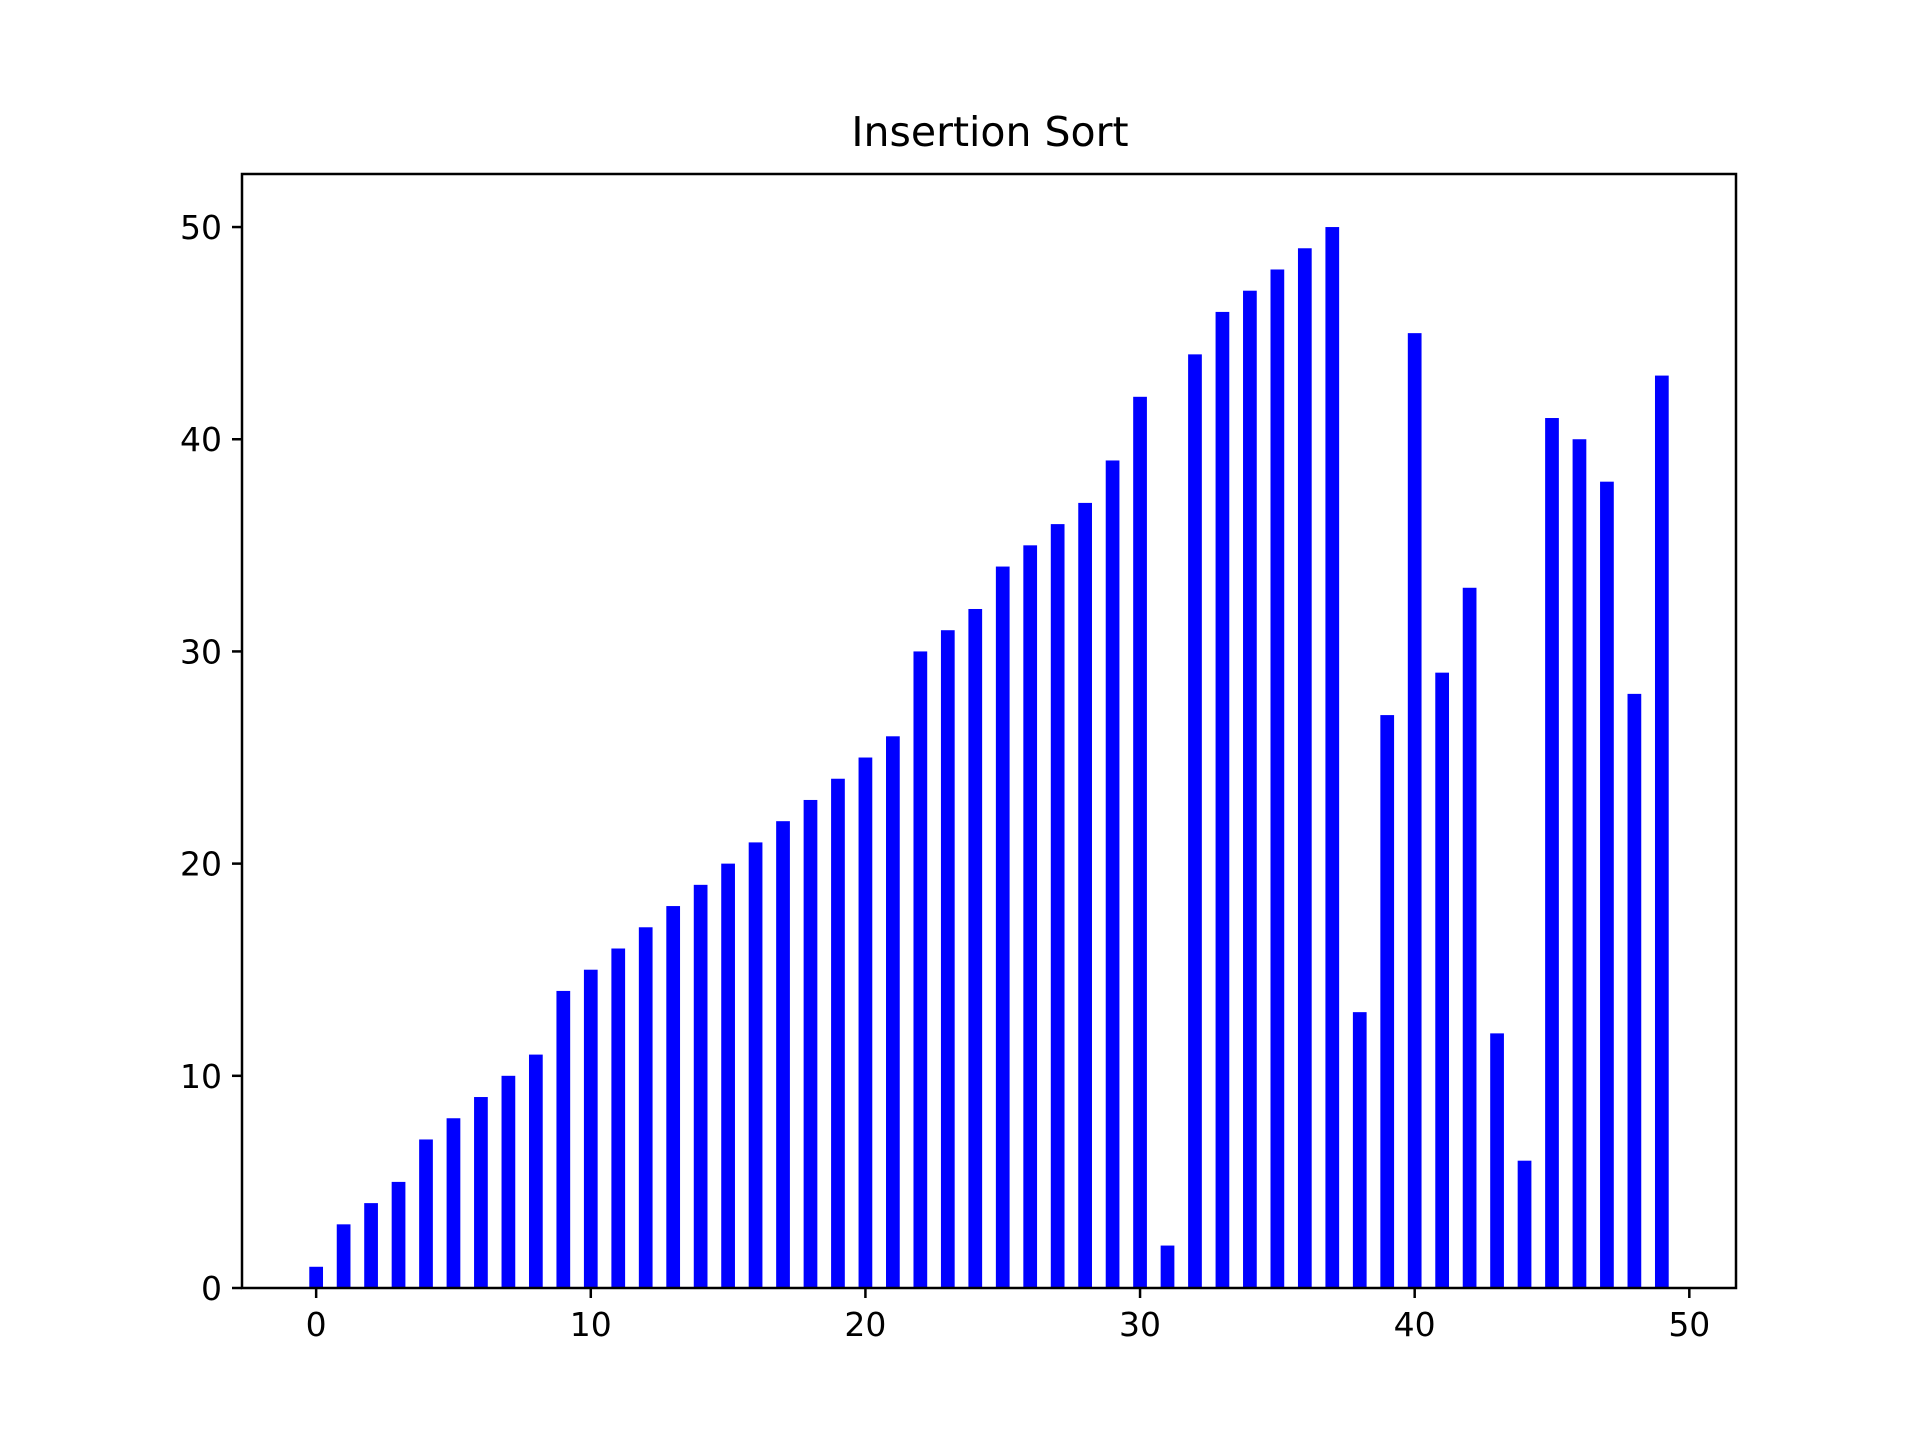 This screenshot has height=1440, width=1920. What do you see at coordinates (865, 1324) in the screenshot?
I see `x-tick-label-20: 20` at bounding box center [865, 1324].